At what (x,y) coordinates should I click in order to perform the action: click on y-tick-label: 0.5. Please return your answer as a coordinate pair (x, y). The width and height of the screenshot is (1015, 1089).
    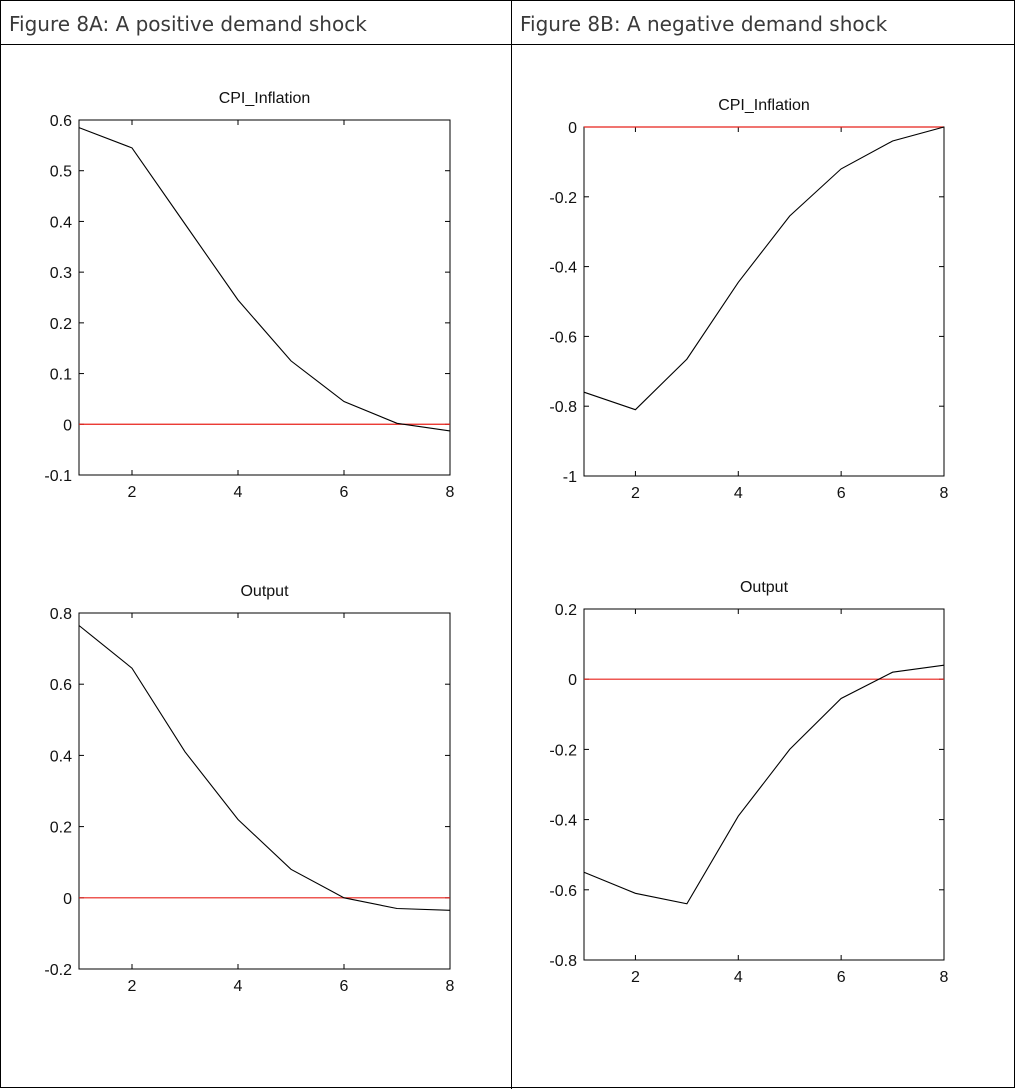
    Looking at the image, I should click on (61, 172).